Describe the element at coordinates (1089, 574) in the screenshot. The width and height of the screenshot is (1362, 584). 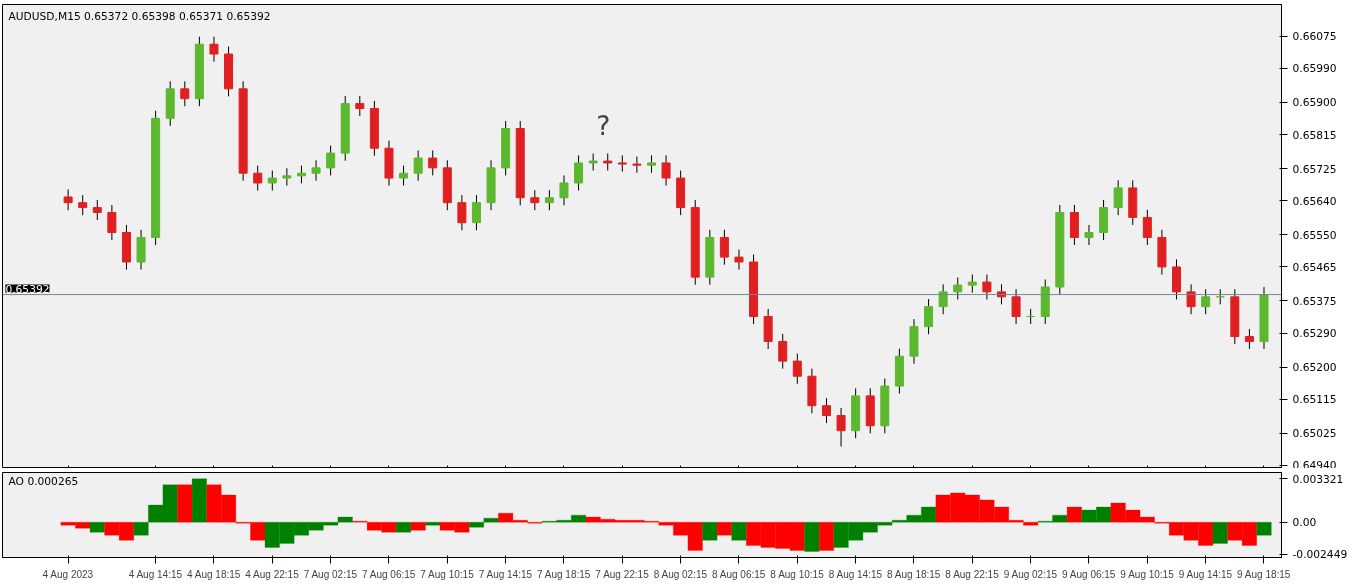
I see `x-tick-label: 9 Aug 06:15` at that location.